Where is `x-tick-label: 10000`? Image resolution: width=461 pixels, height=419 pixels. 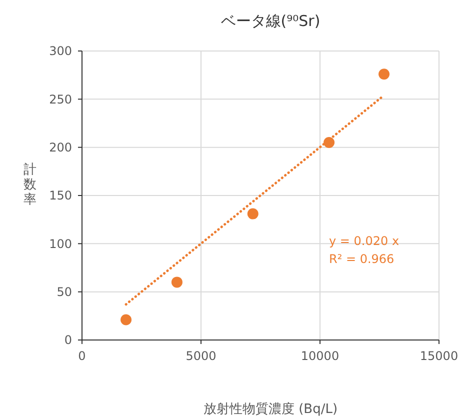
x-tick-label: 10000 is located at coordinates (320, 356).